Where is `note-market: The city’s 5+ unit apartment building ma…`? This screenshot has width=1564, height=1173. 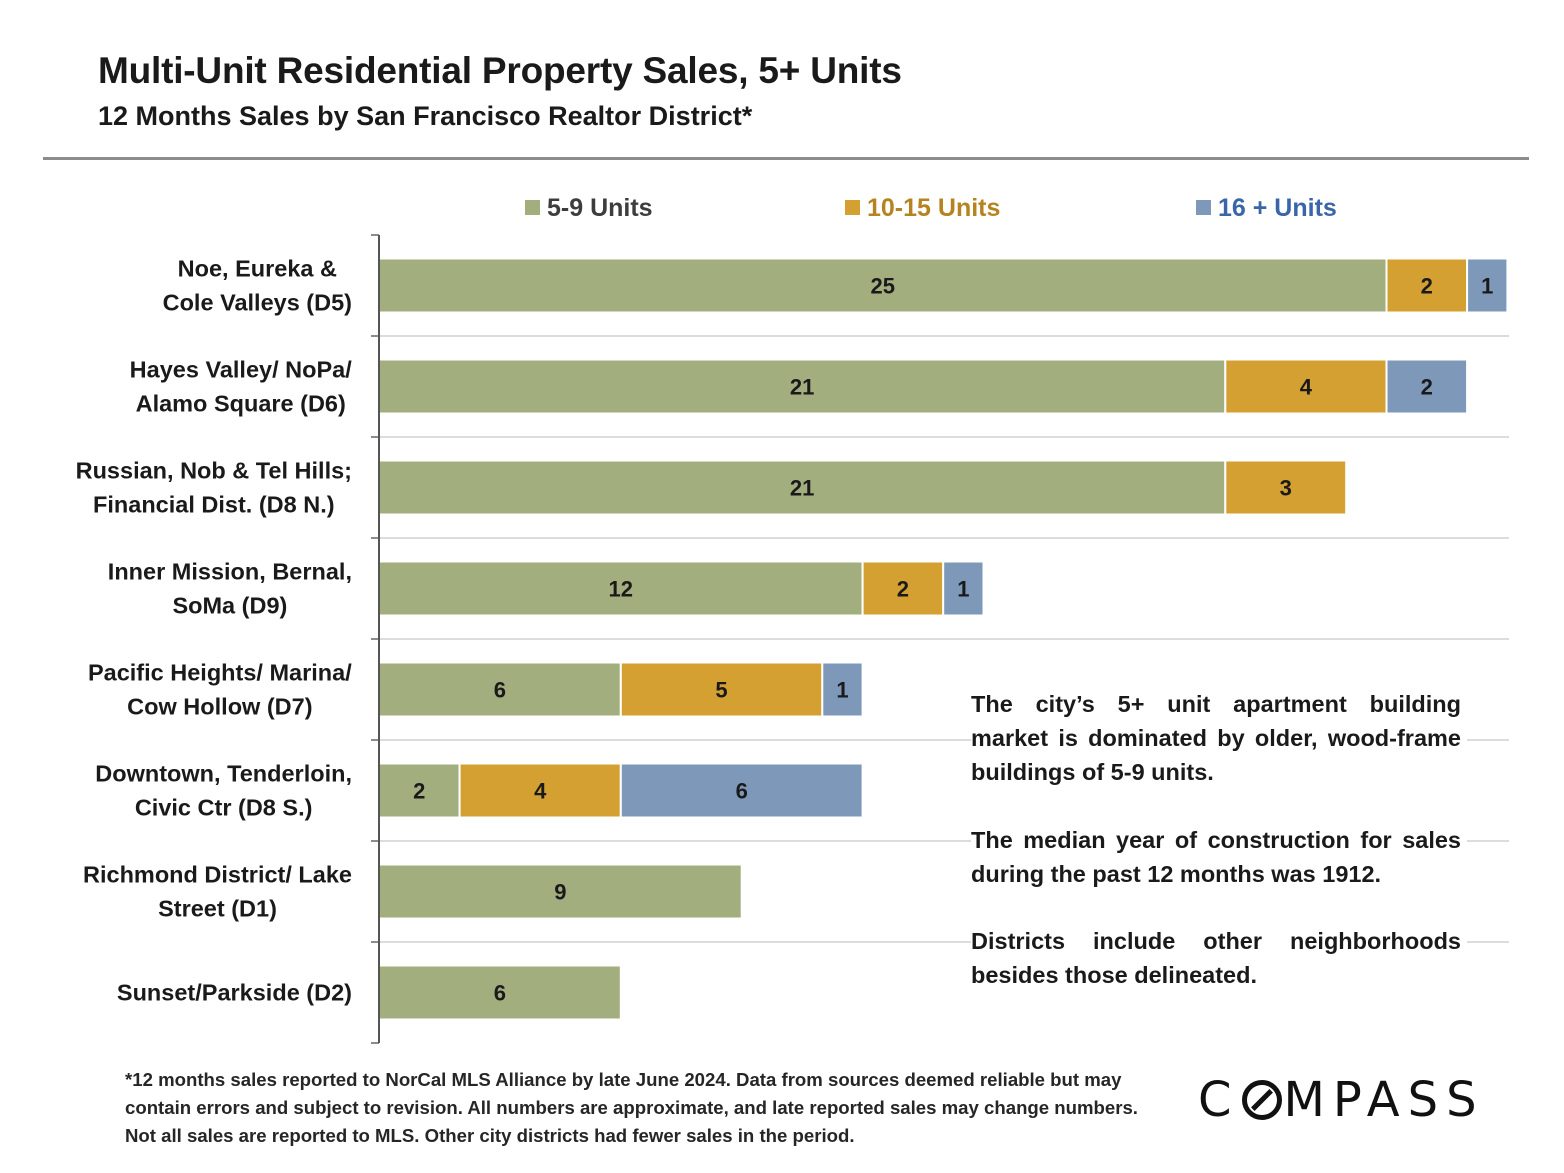
note-market: The city’s 5+ unit apartment building ma… is located at coordinates (1219, 738).